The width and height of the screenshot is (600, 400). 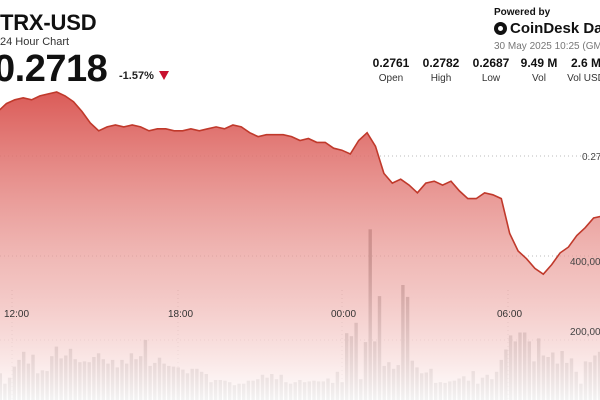 What do you see at coordinates (391, 78) in the screenshot?
I see `stat-label: Open` at bounding box center [391, 78].